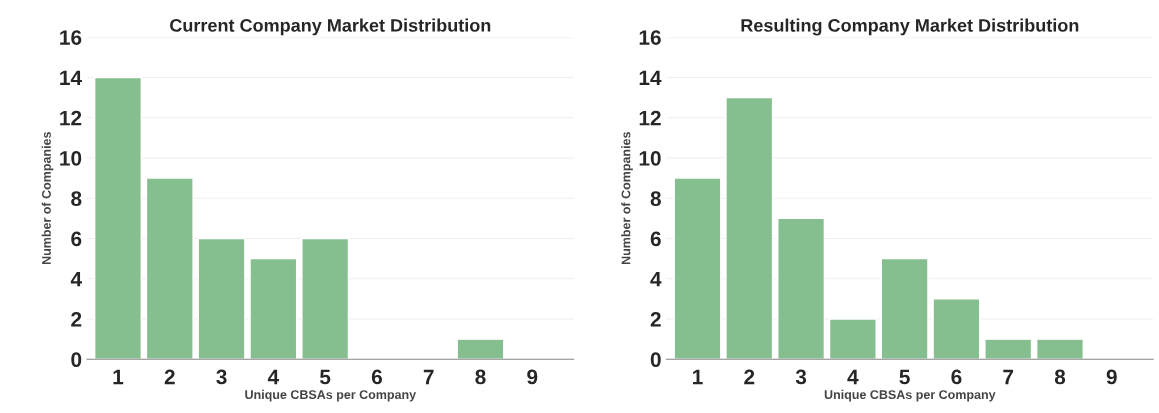 This screenshot has width=1159, height=413. I want to click on chart-title: Resulting Company Market Distribution, so click(910, 27).